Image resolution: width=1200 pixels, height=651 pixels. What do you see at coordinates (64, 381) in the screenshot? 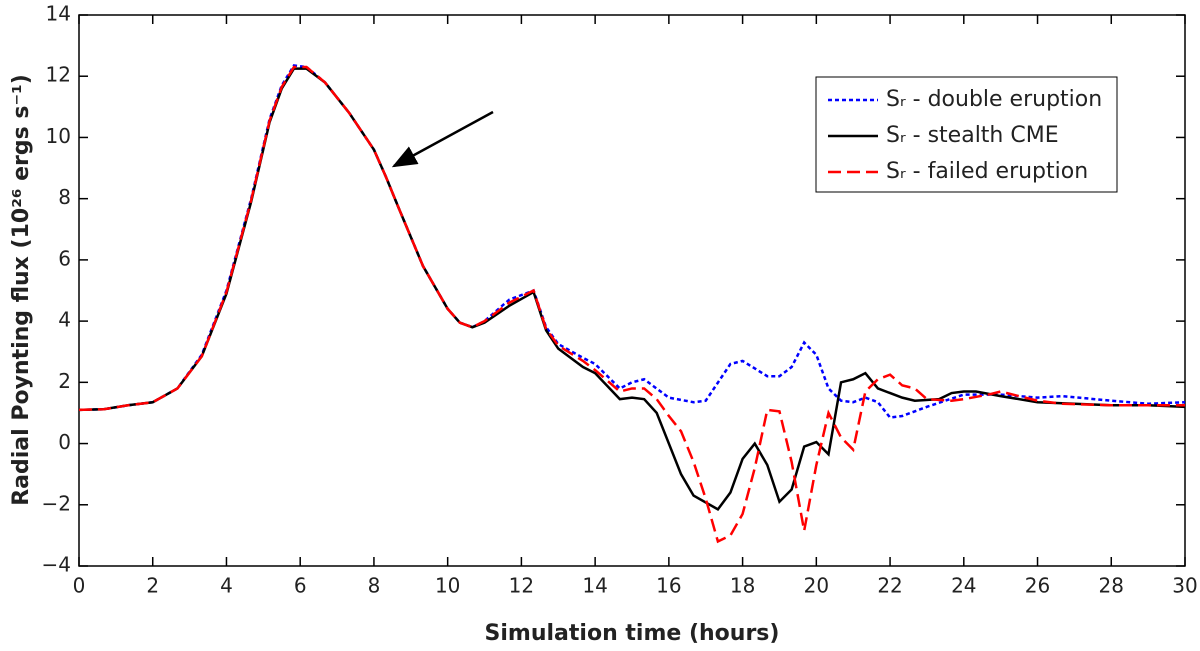
I see `y-tick-label: 2` at bounding box center [64, 381].